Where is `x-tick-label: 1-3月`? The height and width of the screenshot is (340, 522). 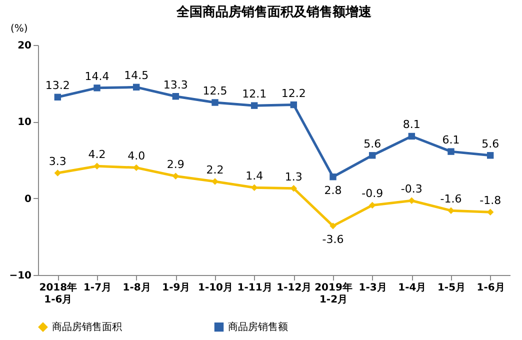 x-tick-label: 1-3月 is located at coordinates (372, 288).